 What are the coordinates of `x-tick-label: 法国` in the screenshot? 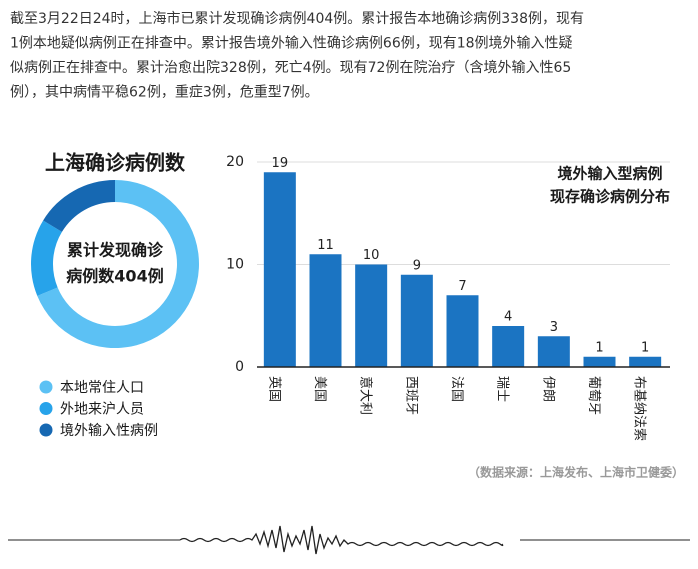 It's located at (456, 389).